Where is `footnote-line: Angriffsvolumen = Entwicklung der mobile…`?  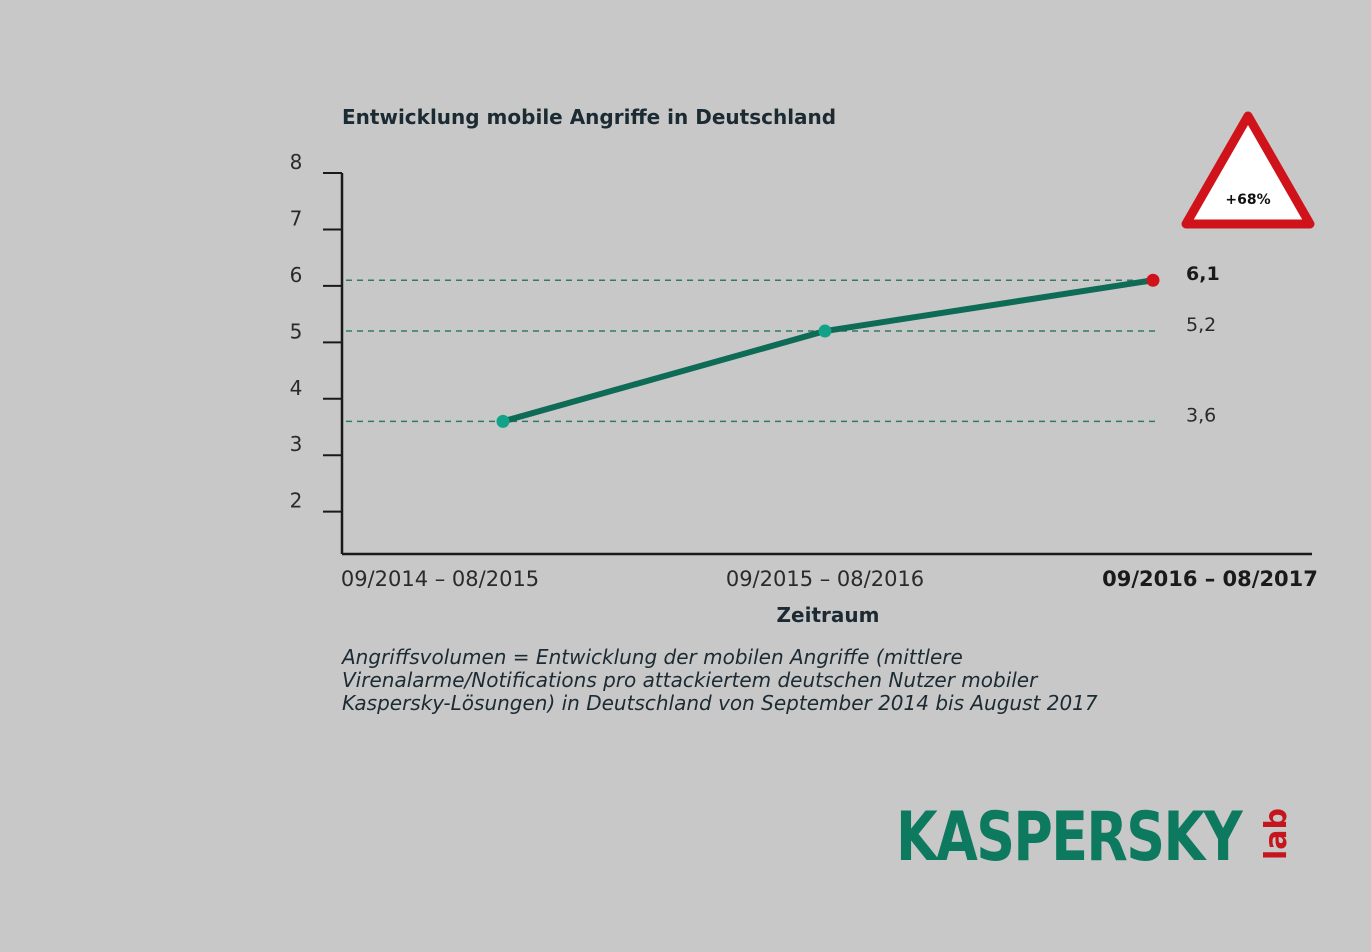
footnote-line: Angriffsvolumen = Entwicklung der mobile… is located at coordinates (652, 657).